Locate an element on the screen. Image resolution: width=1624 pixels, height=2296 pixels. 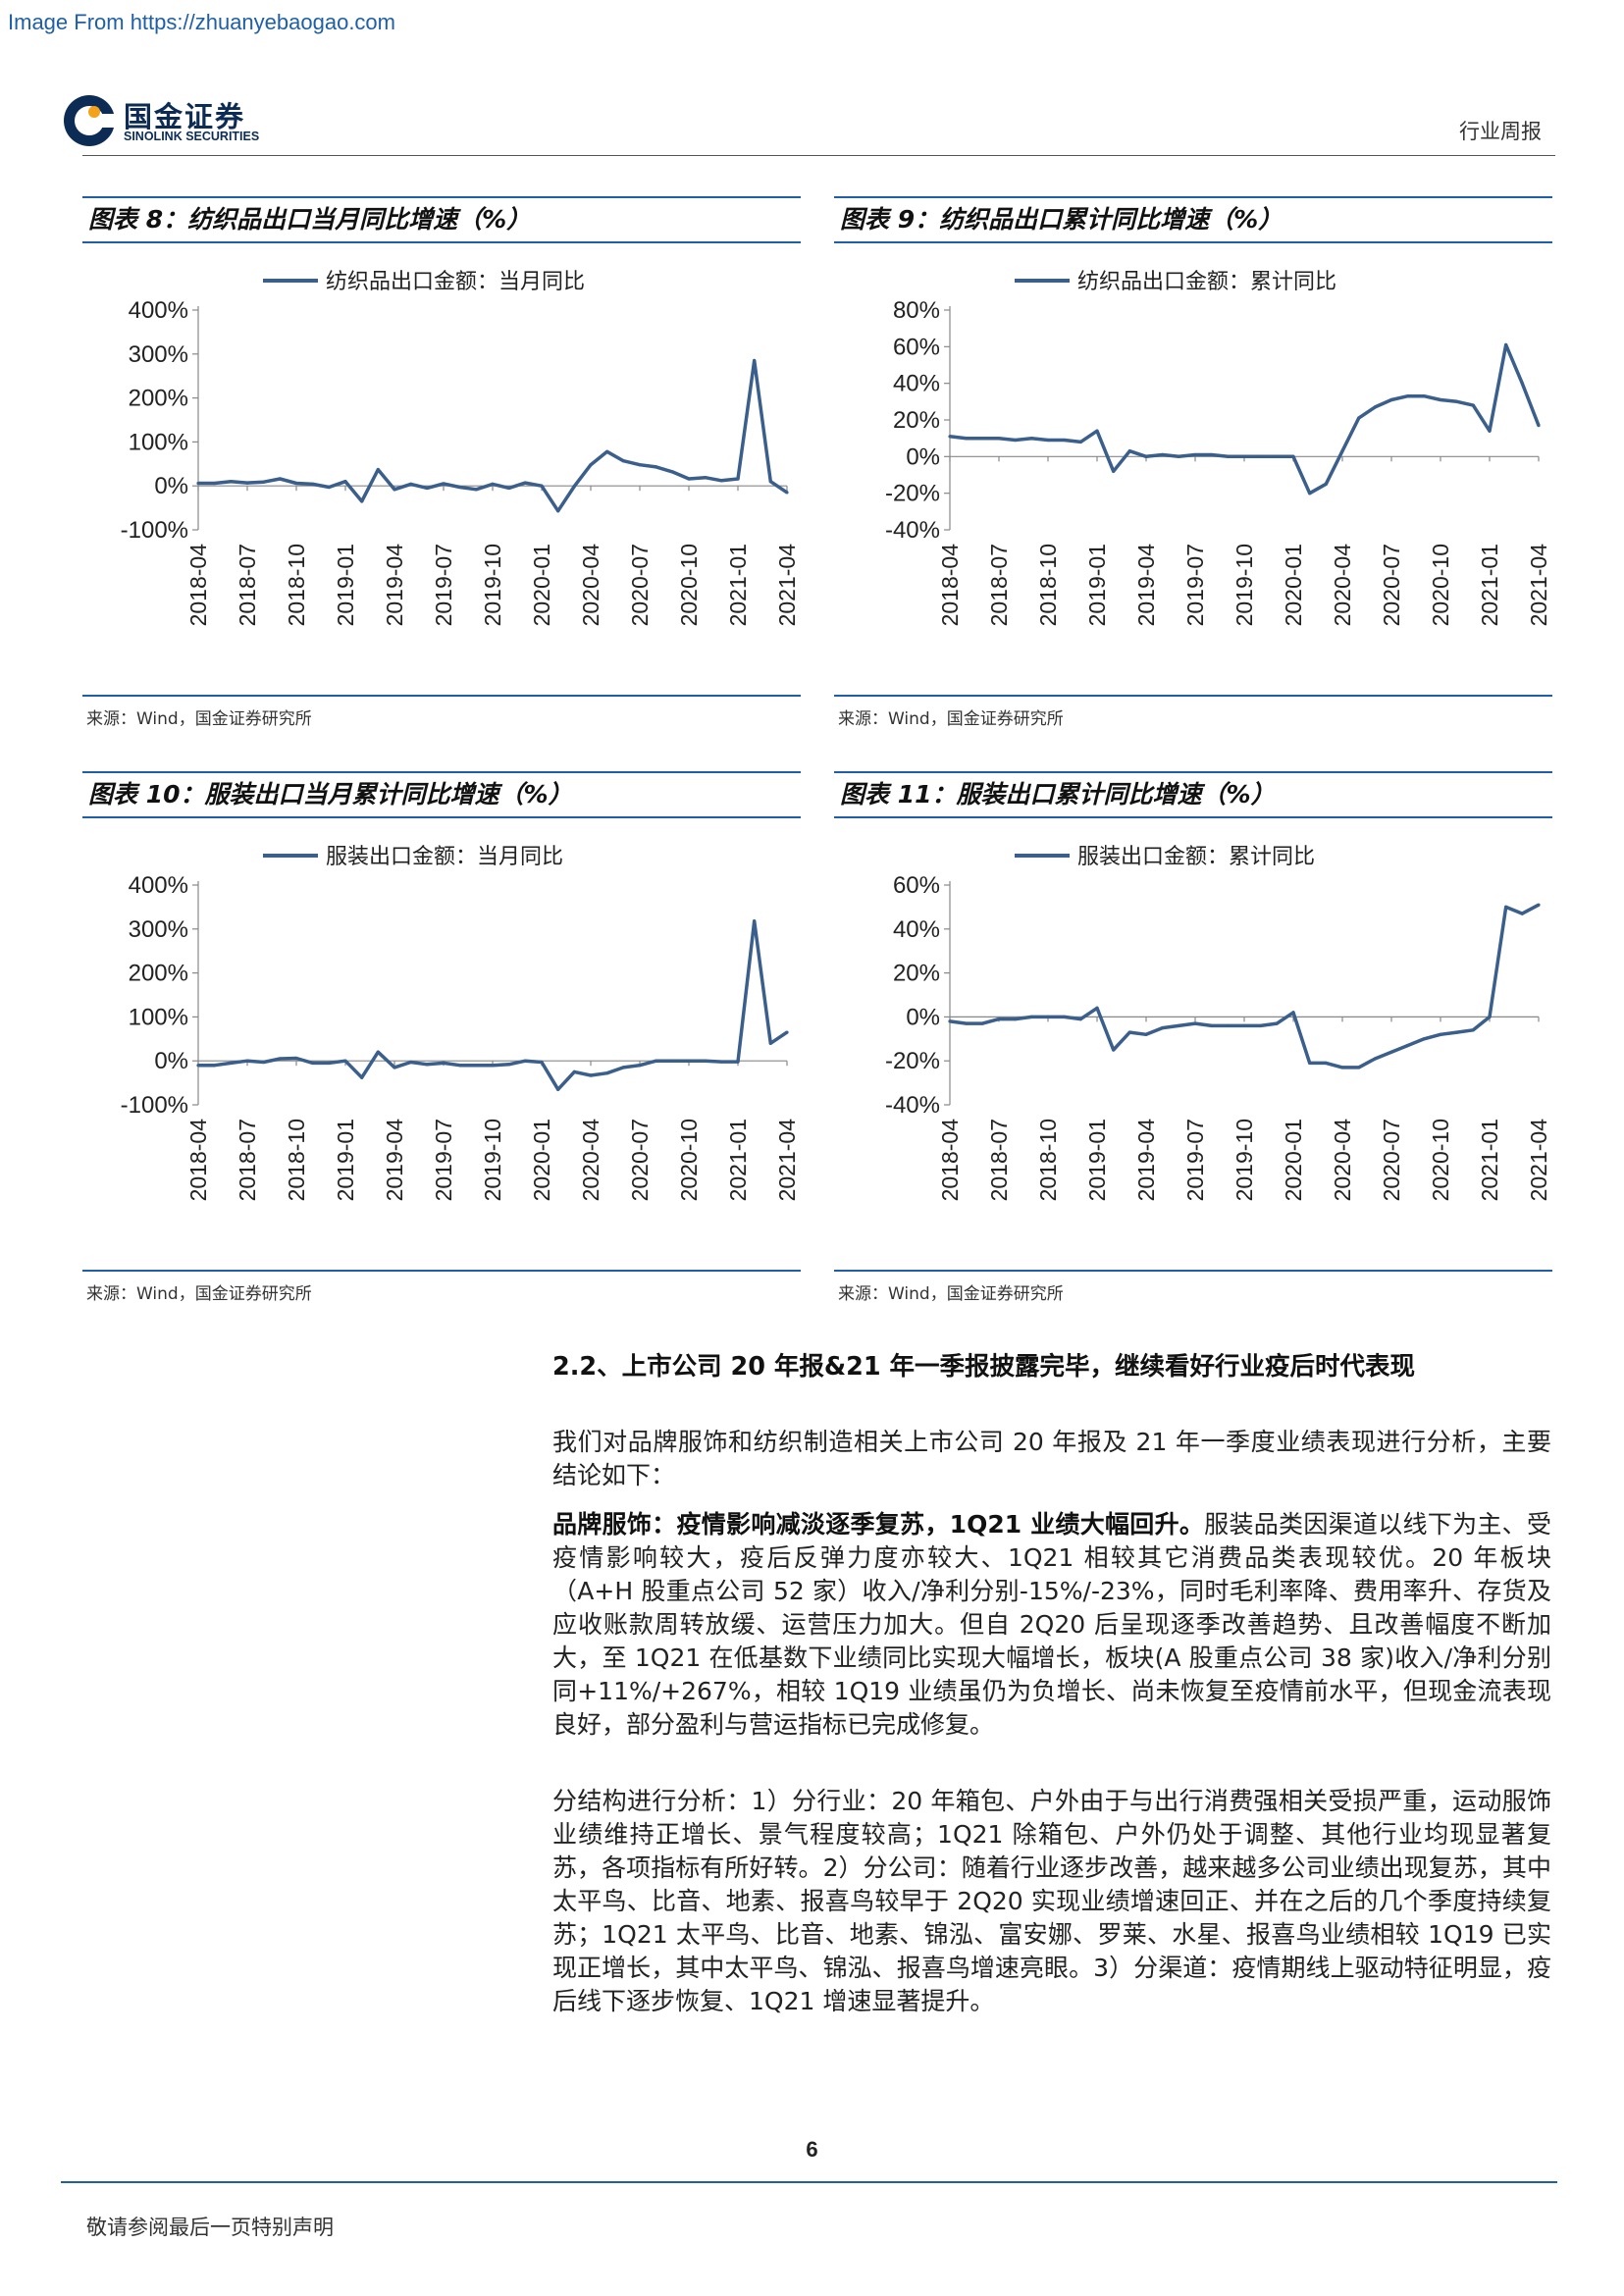
x-tick-label: 2020-04 is located at coordinates (1342, 585).